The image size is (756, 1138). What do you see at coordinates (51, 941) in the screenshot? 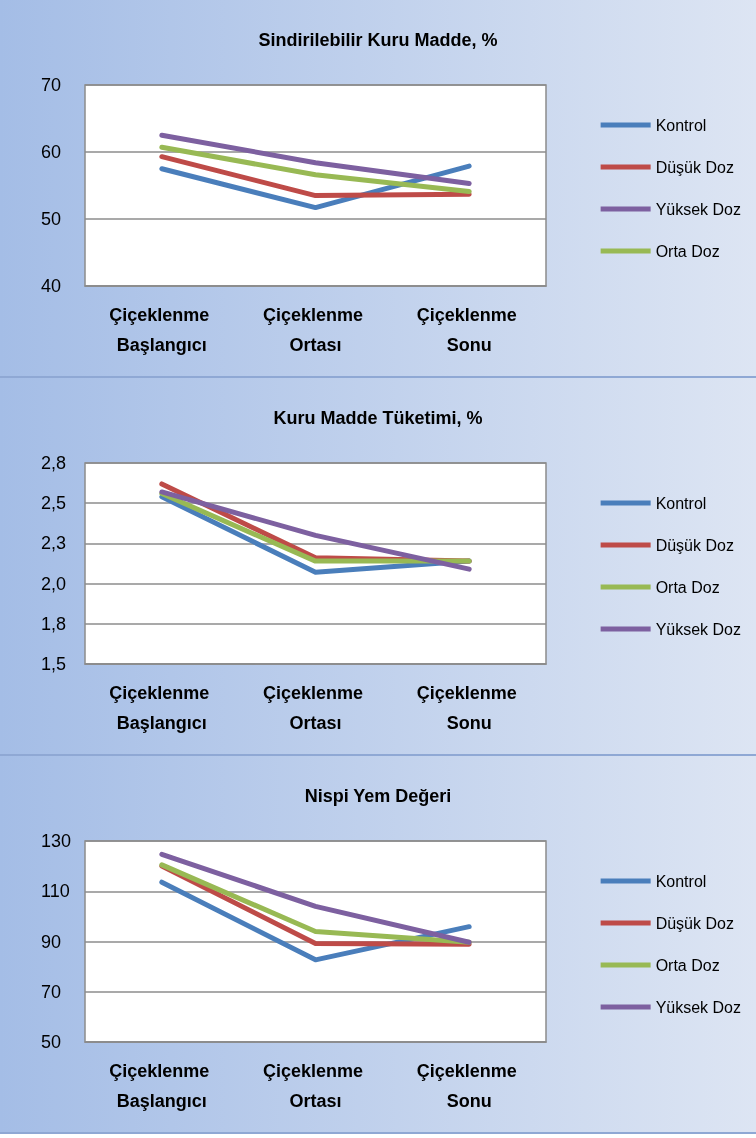
I see `y-tick-label: 90` at bounding box center [51, 941].